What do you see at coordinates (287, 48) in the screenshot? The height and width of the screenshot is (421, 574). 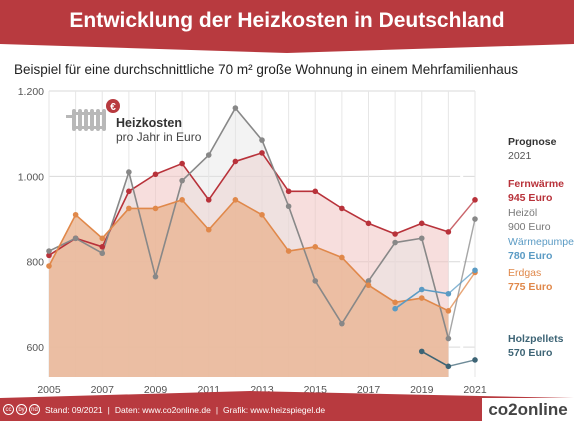 I see `header-pointer` at bounding box center [287, 48].